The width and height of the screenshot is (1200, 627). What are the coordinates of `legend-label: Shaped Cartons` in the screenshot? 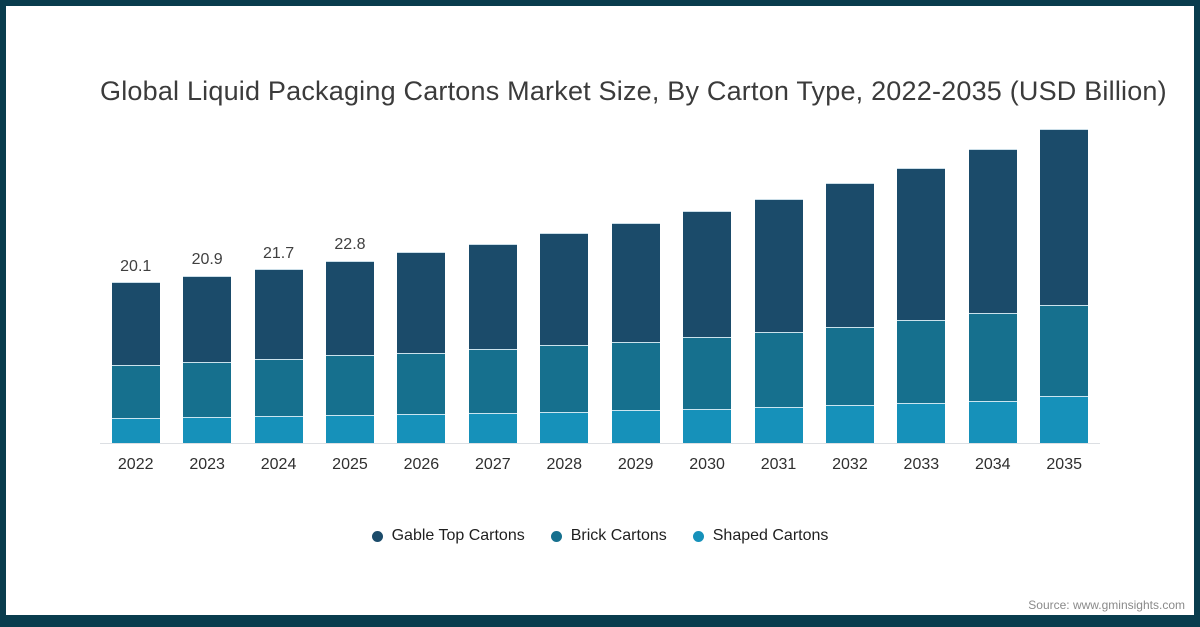 It's located at (770, 535).